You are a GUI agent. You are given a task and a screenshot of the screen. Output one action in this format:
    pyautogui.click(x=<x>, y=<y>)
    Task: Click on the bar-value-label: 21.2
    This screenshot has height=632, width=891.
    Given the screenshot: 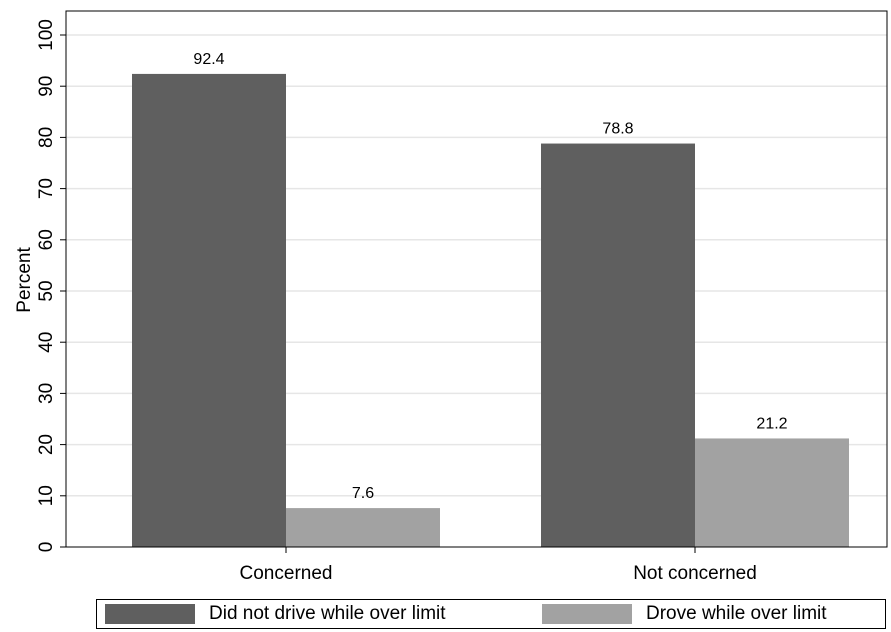 What is the action you would take?
    pyautogui.click(x=771, y=423)
    